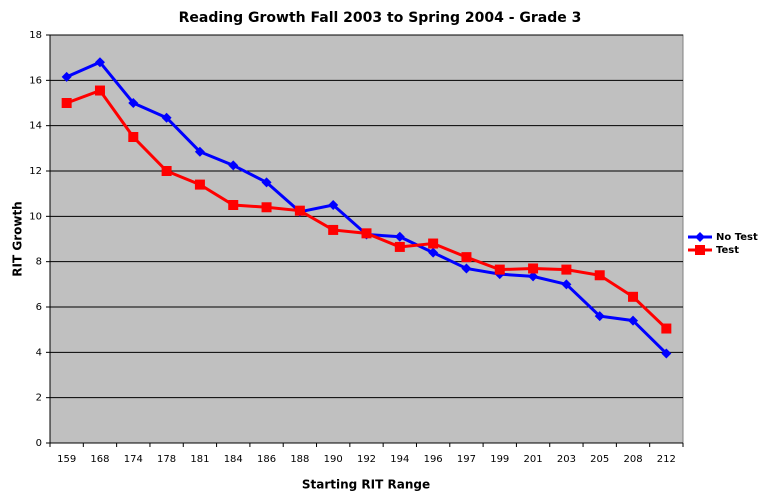 The image size is (759, 495). Describe the element at coordinates (199, 459) in the screenshot. I see `x-tick-label: 181` at that location.